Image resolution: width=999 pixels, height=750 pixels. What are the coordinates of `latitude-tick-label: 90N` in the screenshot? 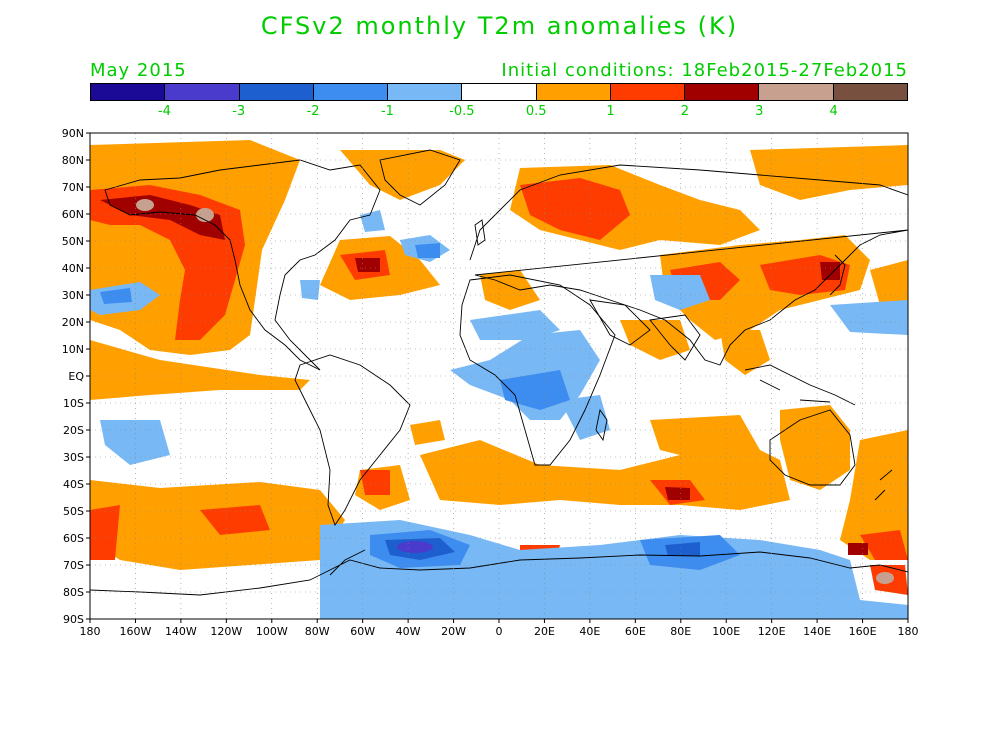 It's located at (73, 133).